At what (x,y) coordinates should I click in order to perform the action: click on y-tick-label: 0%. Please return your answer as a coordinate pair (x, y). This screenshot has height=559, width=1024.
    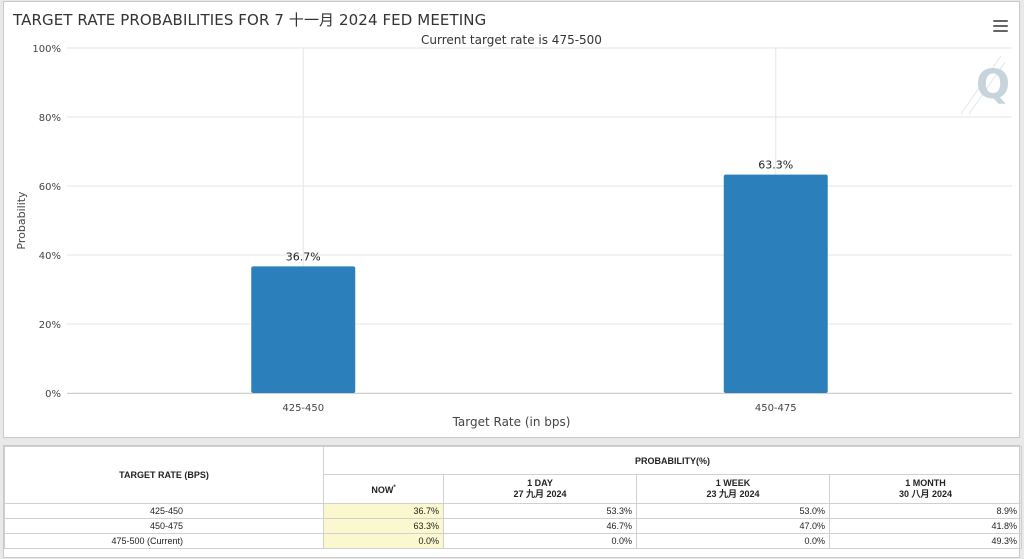
    Looking at the image, I should click on (53, 394).